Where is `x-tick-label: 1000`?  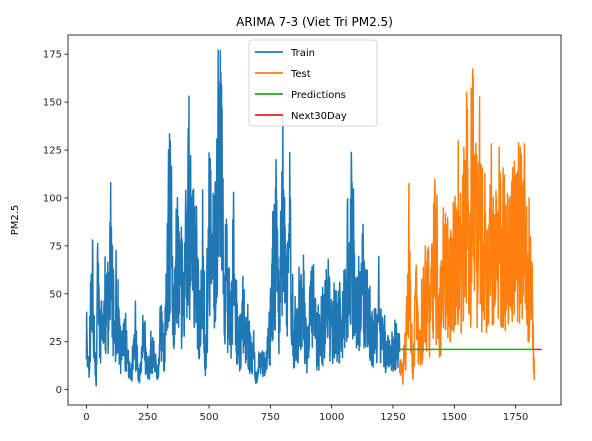 x-tick-label: 1000 is located at coordinates (331, 417).